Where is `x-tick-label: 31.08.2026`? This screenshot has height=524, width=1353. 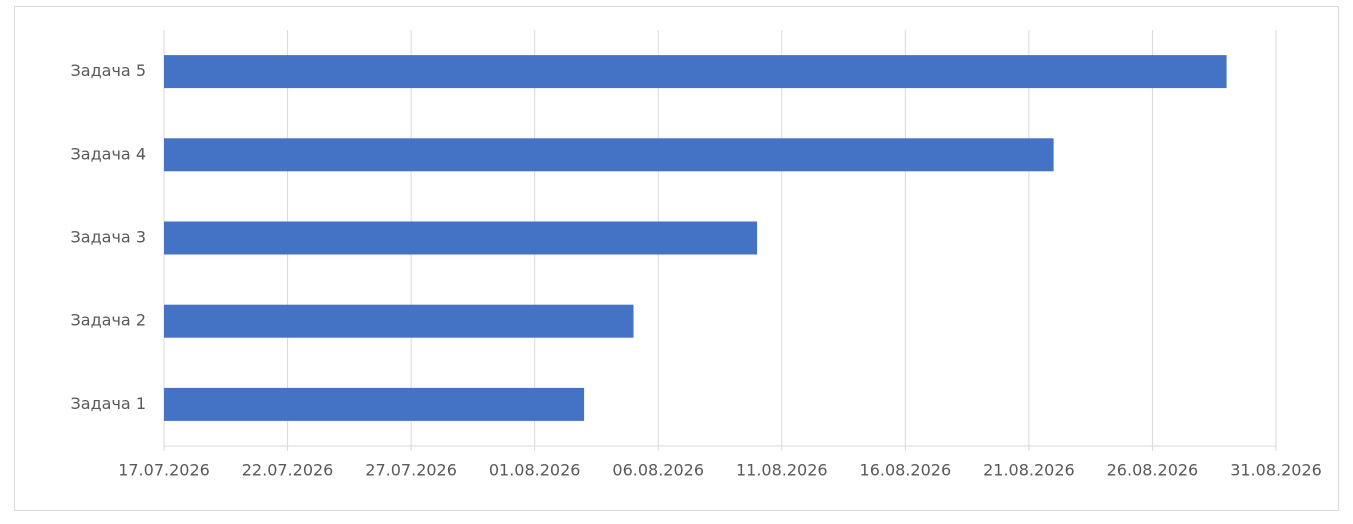
x-tick-label: 31.08.2026 is located at coordinates (1276, 470).